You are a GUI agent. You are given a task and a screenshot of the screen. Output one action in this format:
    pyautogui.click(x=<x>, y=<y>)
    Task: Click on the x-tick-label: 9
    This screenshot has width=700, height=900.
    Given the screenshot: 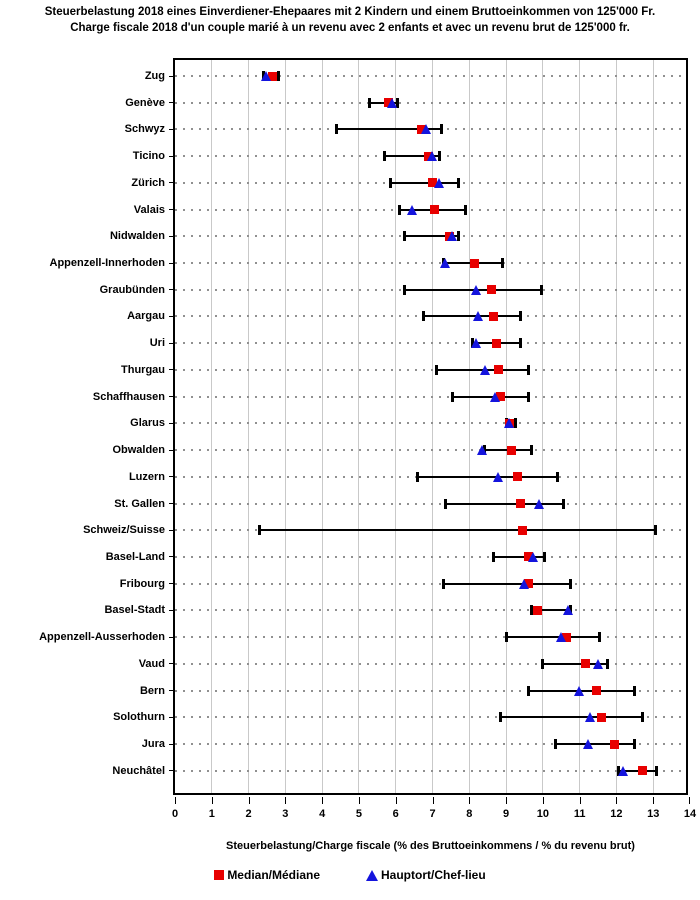 What is the action you would take?
    pyautogui.click(x=506, y=814)
    